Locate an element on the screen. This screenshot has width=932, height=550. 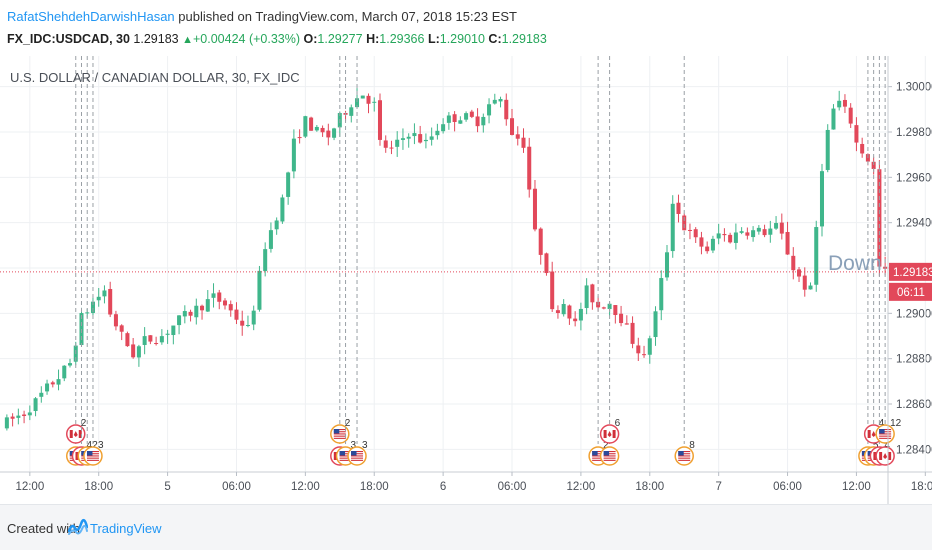
author-link: RafatShehdehDarwishHasan is located at coordinates (91, 16).